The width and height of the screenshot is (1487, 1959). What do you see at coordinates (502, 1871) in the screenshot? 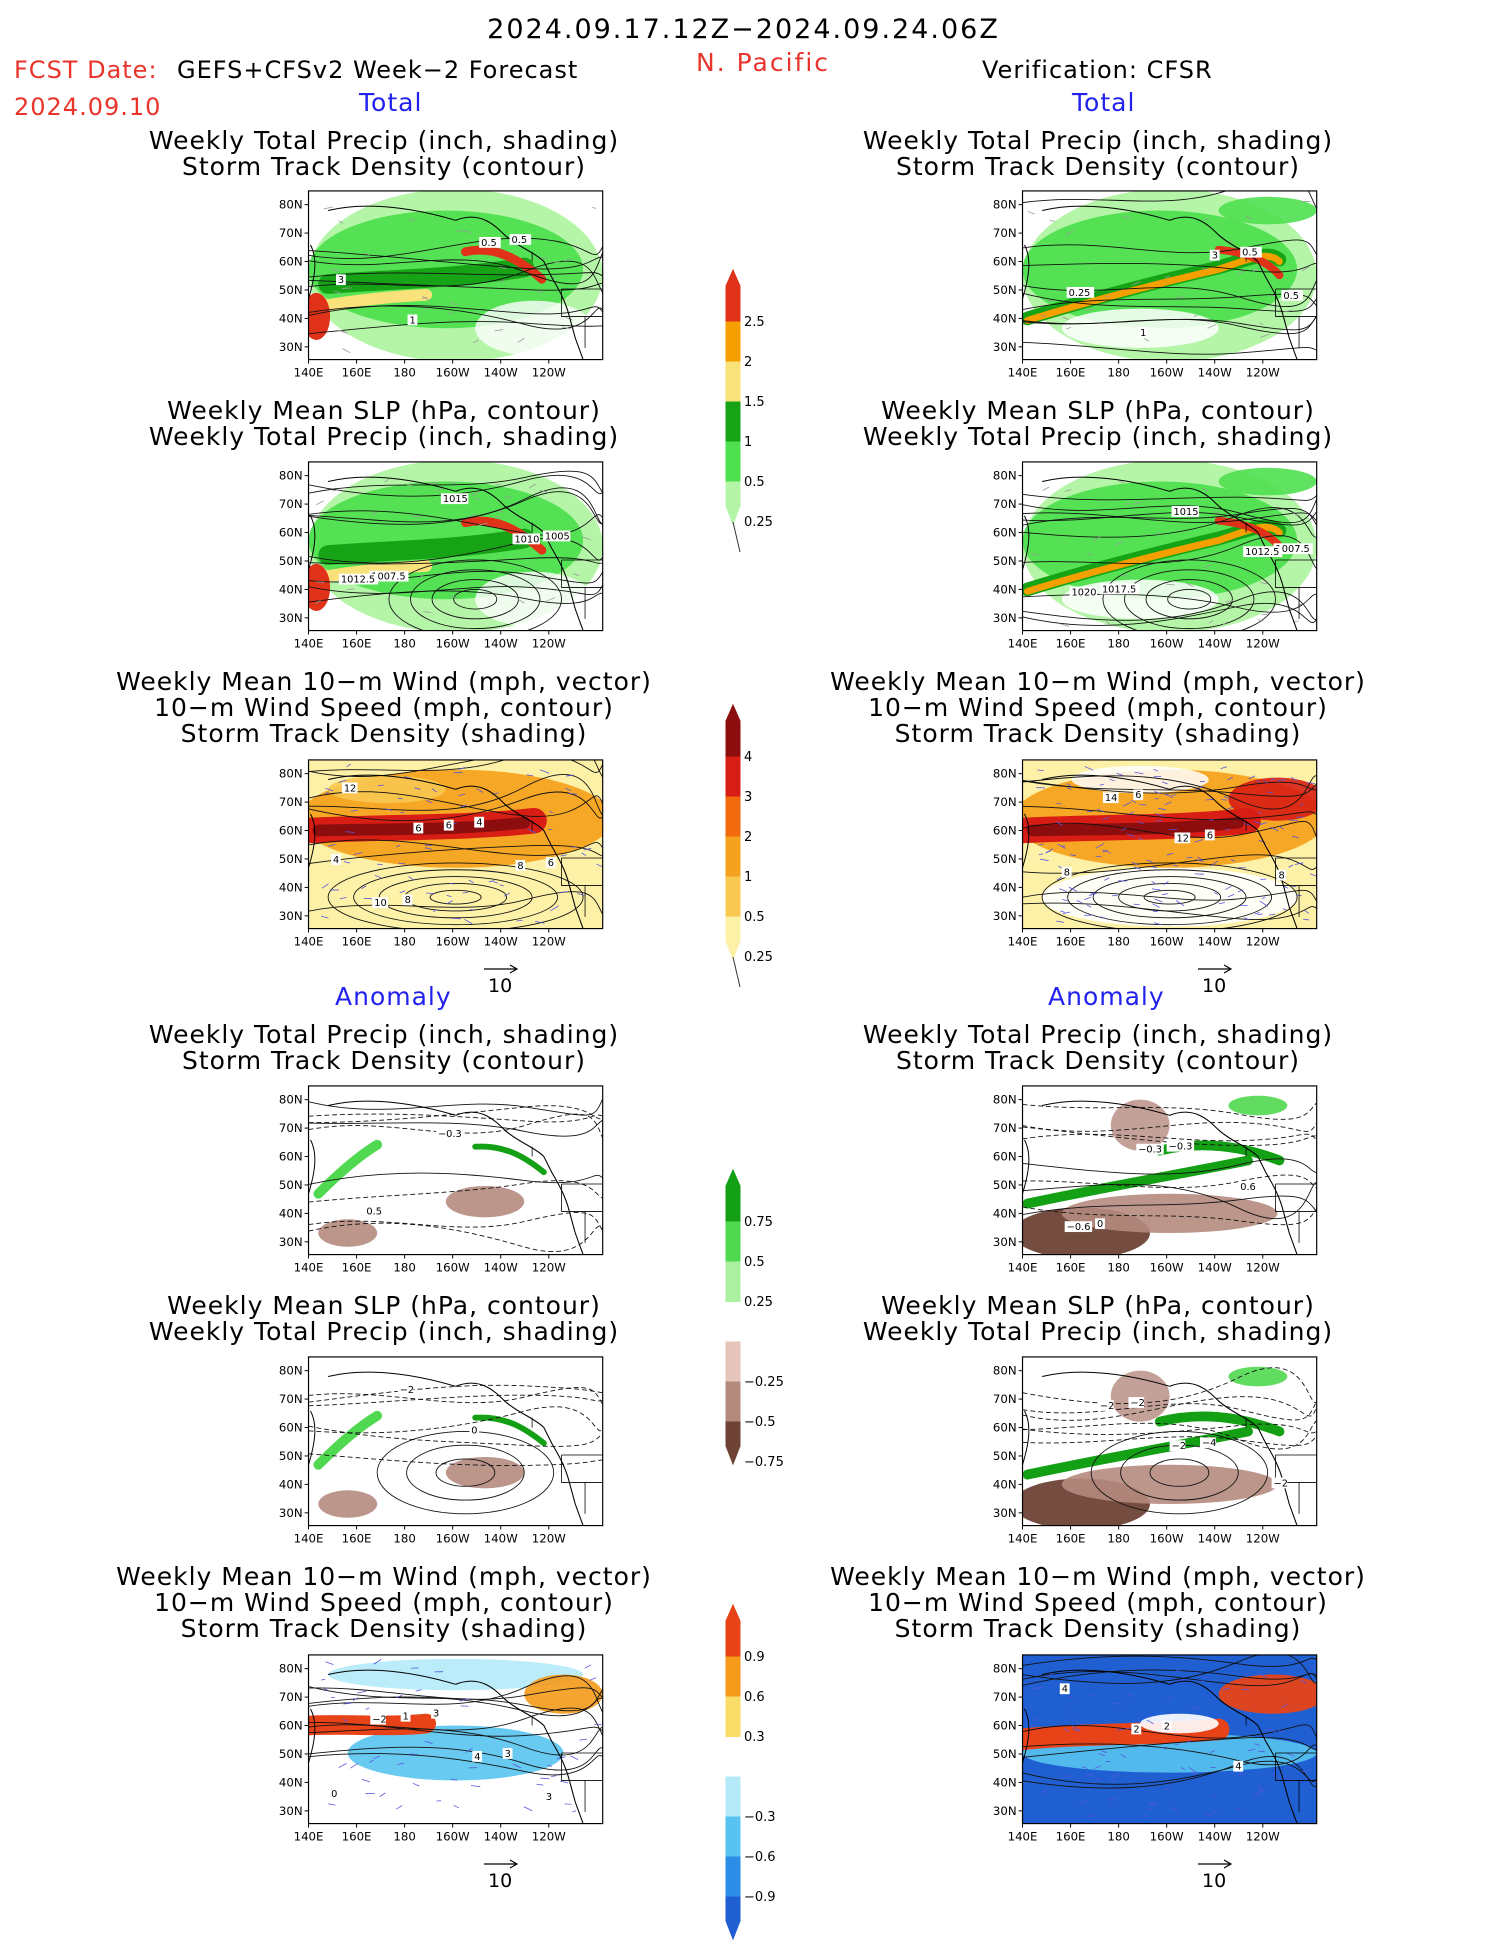
I see `vector-reference-forecast-anom: 10` at bounding box center [502, 1871].